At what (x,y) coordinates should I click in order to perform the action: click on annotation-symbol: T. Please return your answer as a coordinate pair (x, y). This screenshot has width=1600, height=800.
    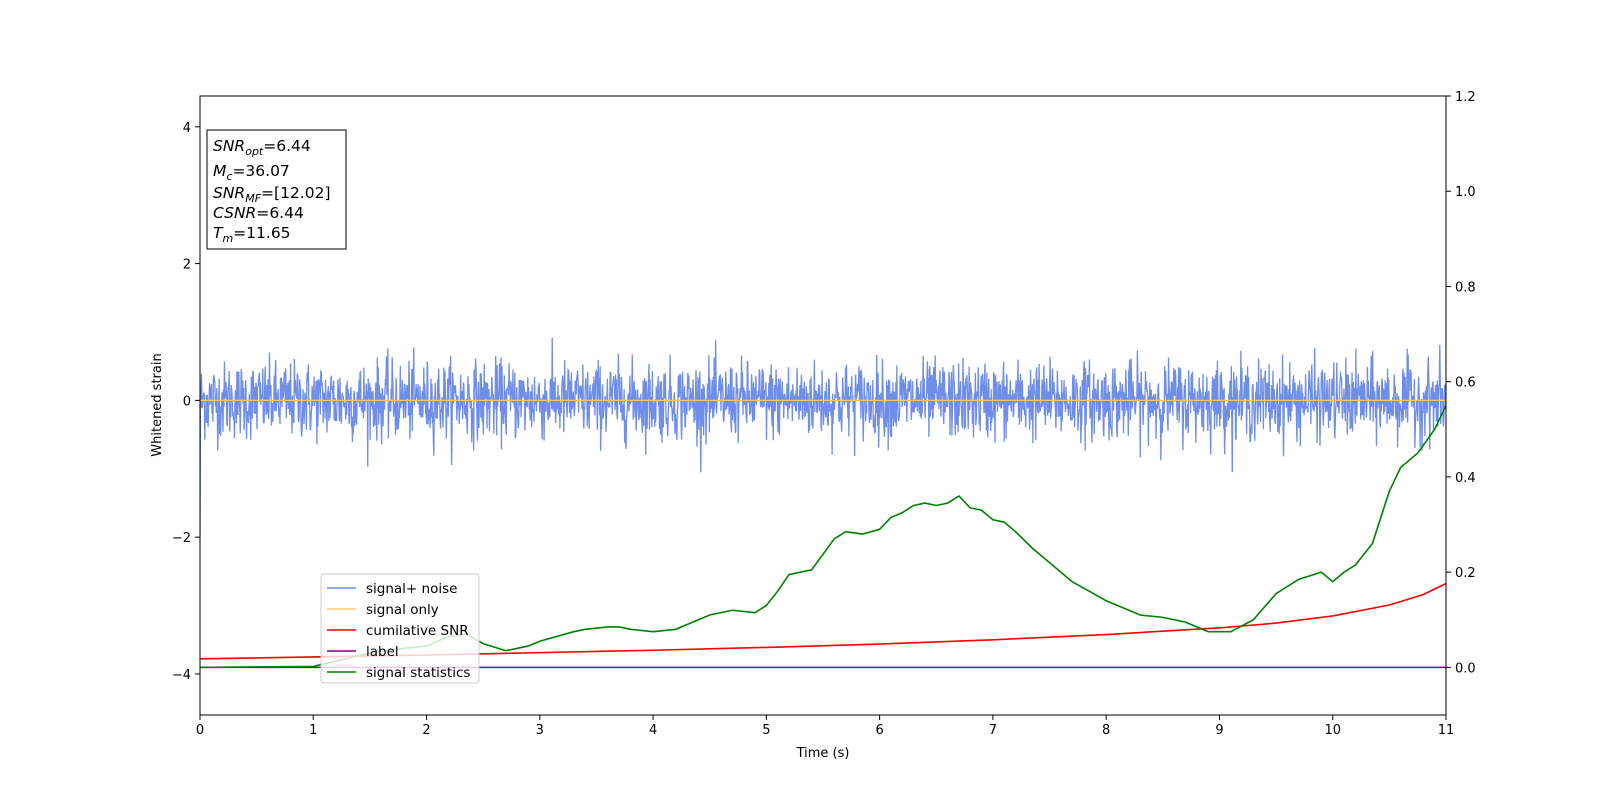
    Looking at the image, I should click on (218, 233).